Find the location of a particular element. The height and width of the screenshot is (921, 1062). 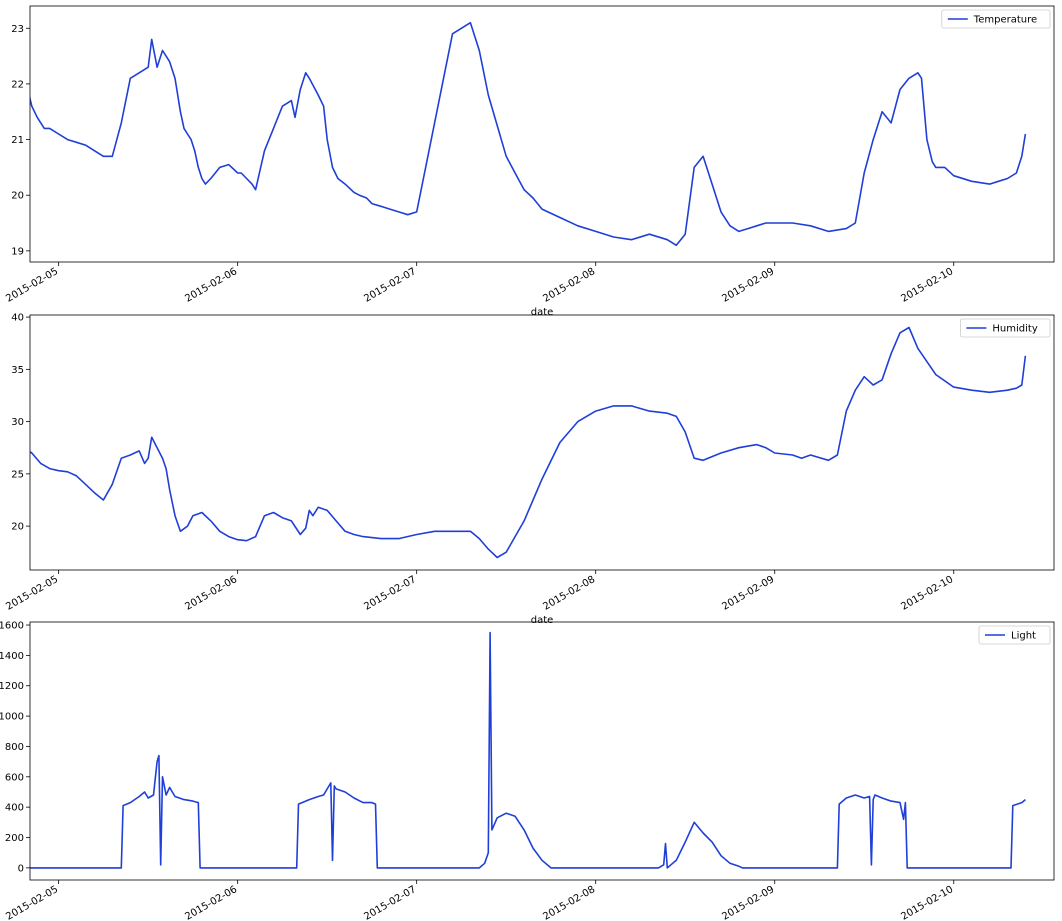

y-tick-label: 600 is located at coordinates (14, 777).